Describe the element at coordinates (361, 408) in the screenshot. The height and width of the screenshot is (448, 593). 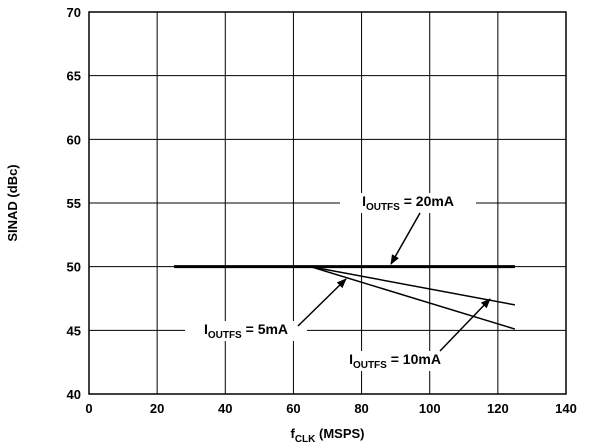
I see `x-tick-label: 80` at that location.